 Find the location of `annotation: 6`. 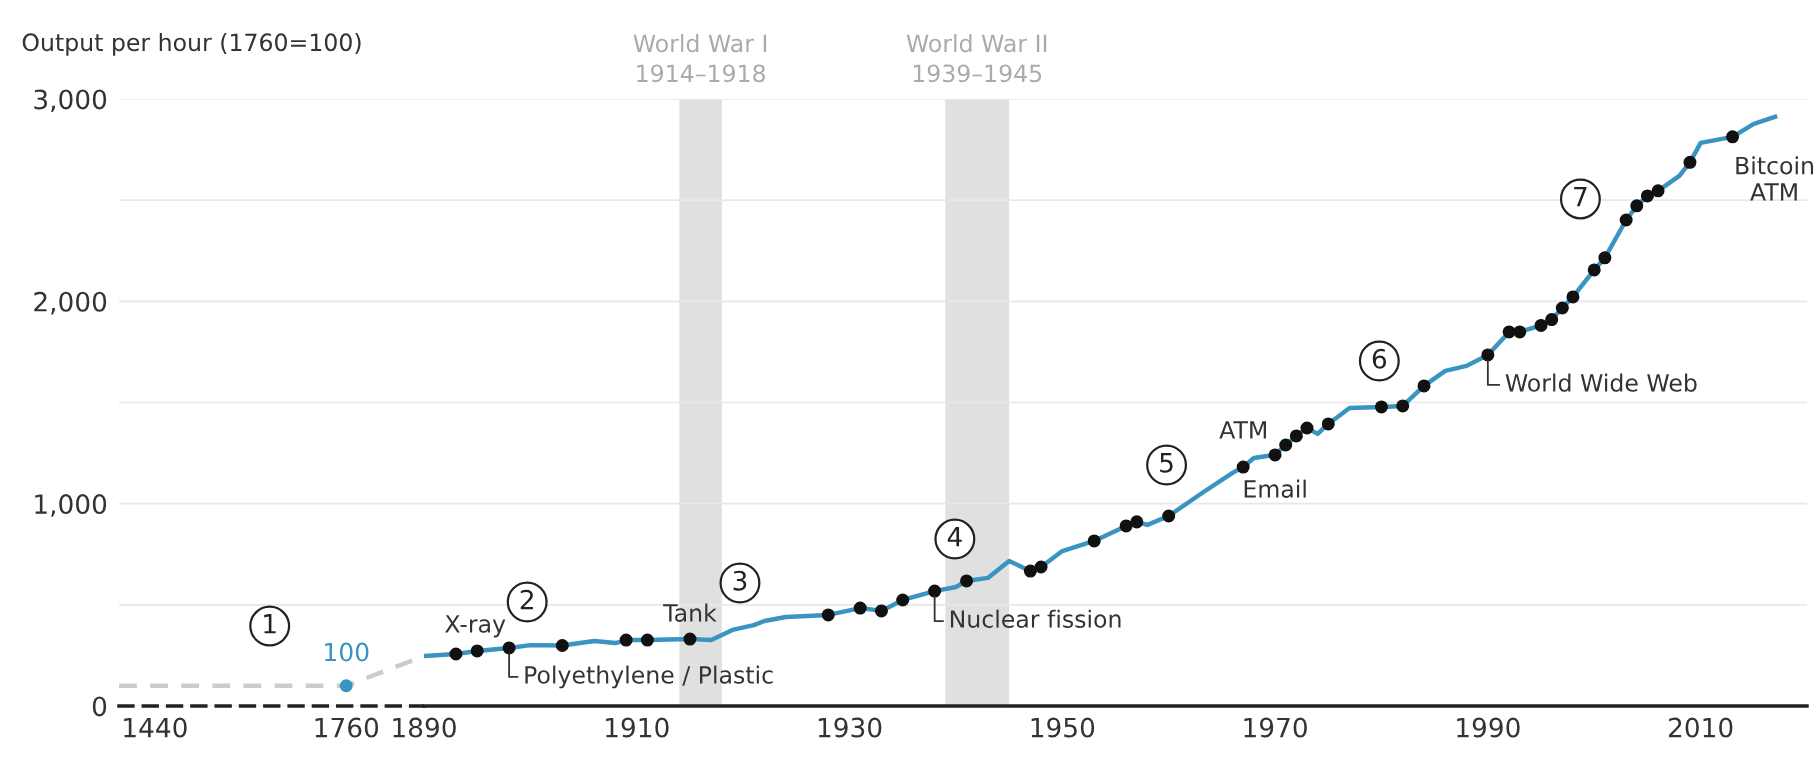

annotation: 6 is located at coordinates (1379, 358).